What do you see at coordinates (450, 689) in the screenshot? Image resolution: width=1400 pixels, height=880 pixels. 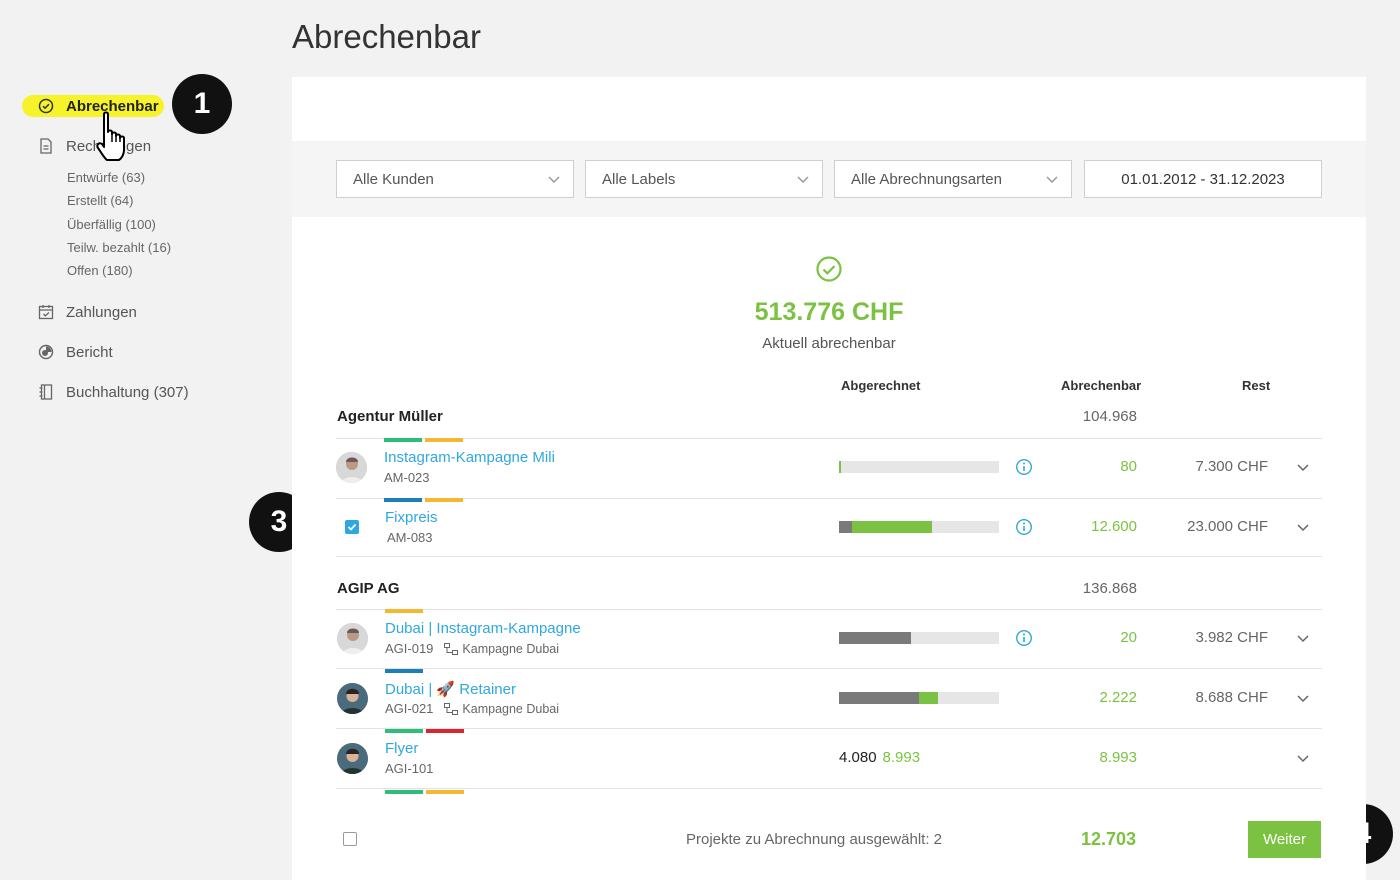 I see `project-title-link: Dubai | 🚀 Retainer` at bounding box center [450, 689].